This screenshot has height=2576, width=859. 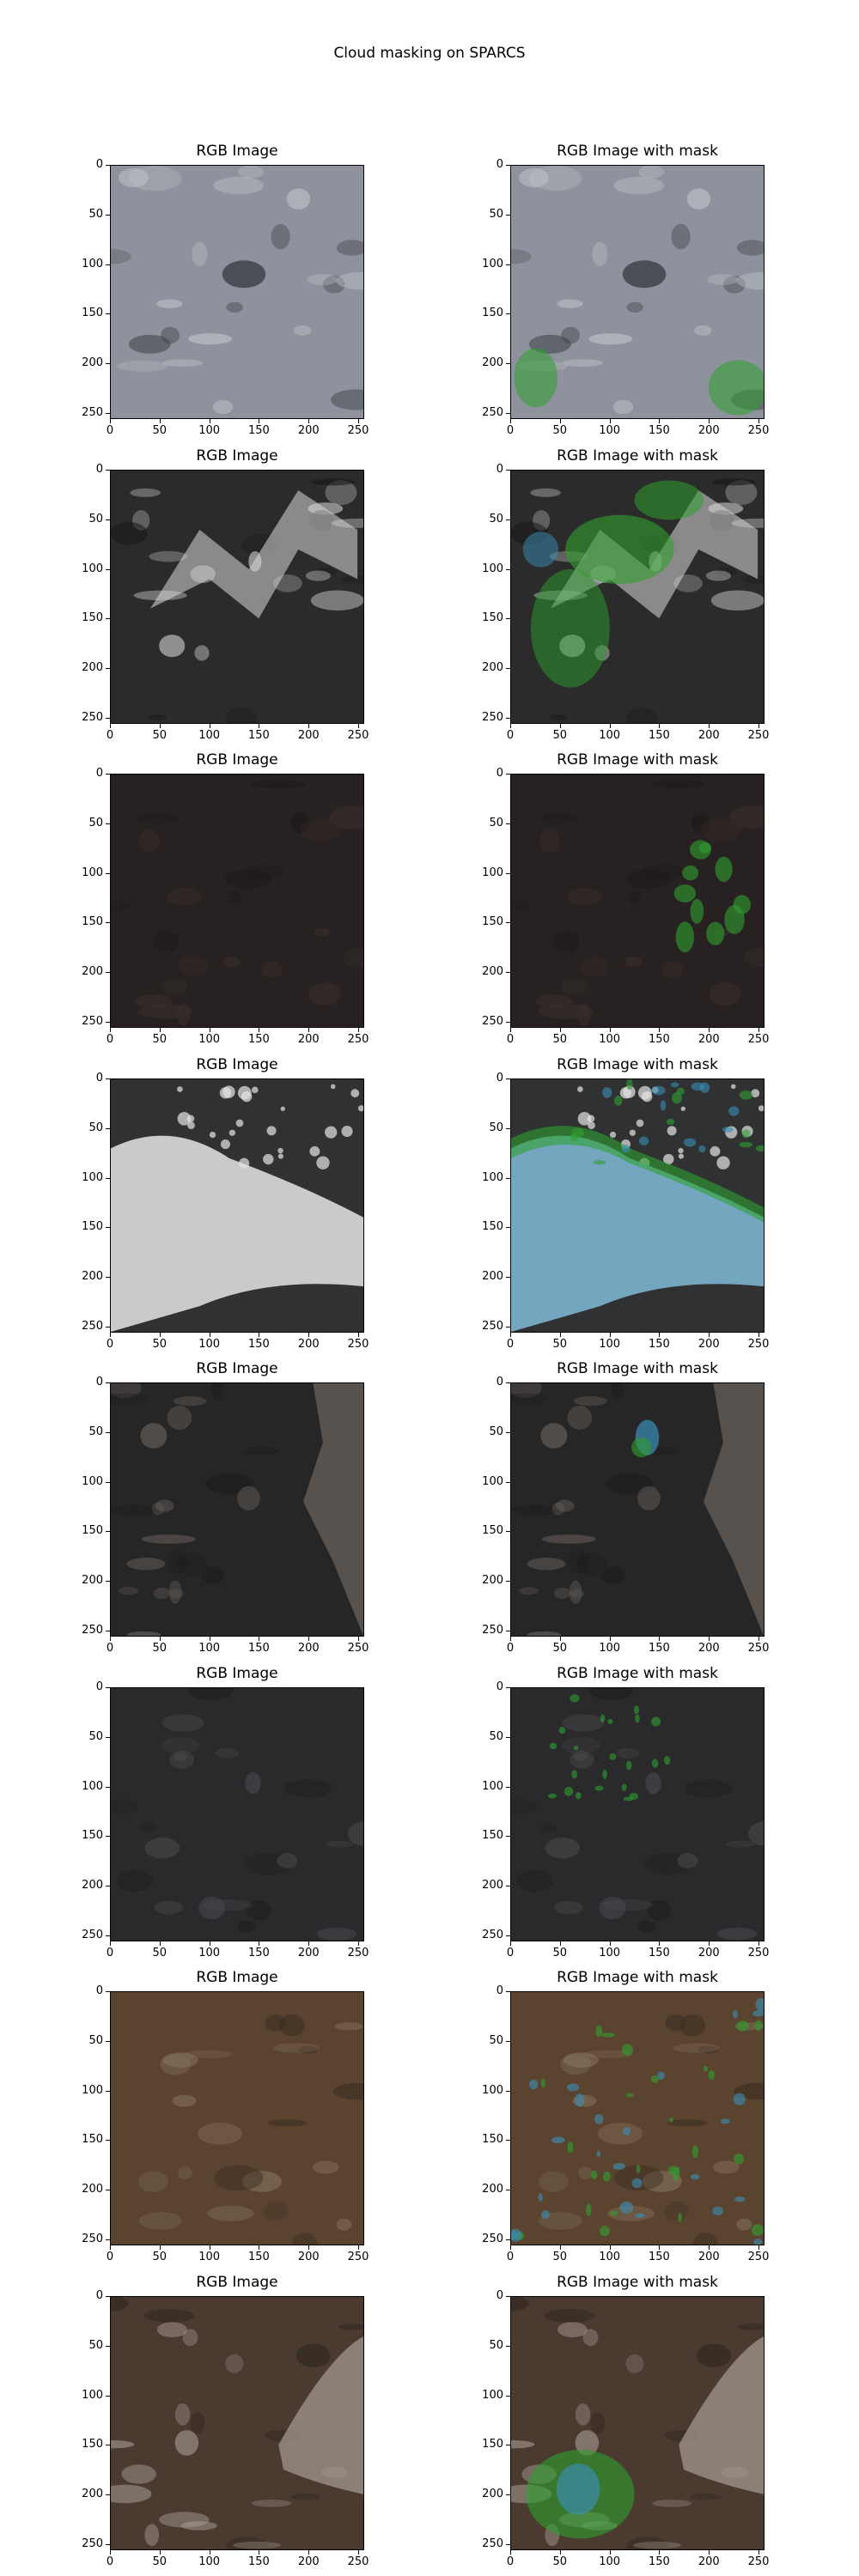 What do you see at coordinates (638, 1977) in the screenshot?
I see `masked-image-title: RGB Image with mask` at bounding box center [638, 1977].